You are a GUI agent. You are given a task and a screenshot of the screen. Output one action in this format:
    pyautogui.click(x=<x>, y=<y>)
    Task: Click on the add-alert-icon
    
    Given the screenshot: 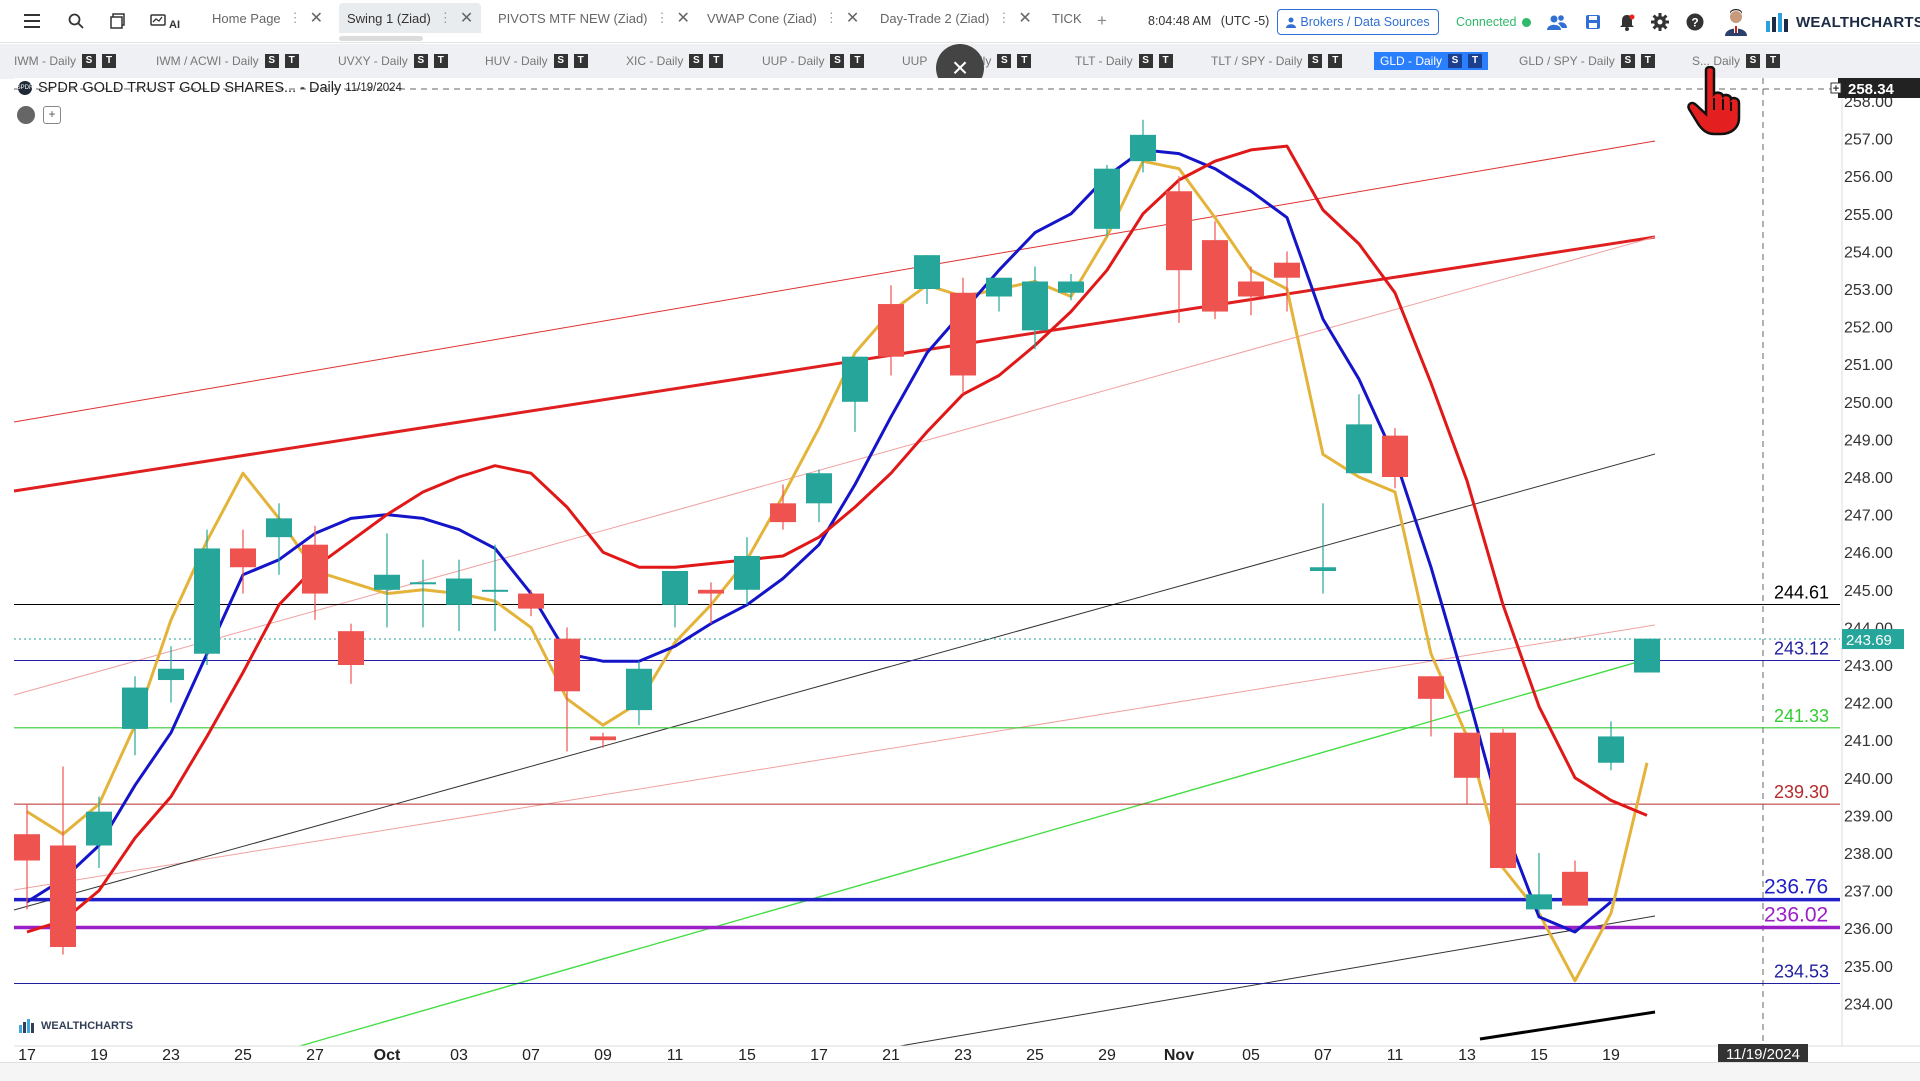 What is the action you would take?
    pyautogui.click(x=1836, y=88)
    